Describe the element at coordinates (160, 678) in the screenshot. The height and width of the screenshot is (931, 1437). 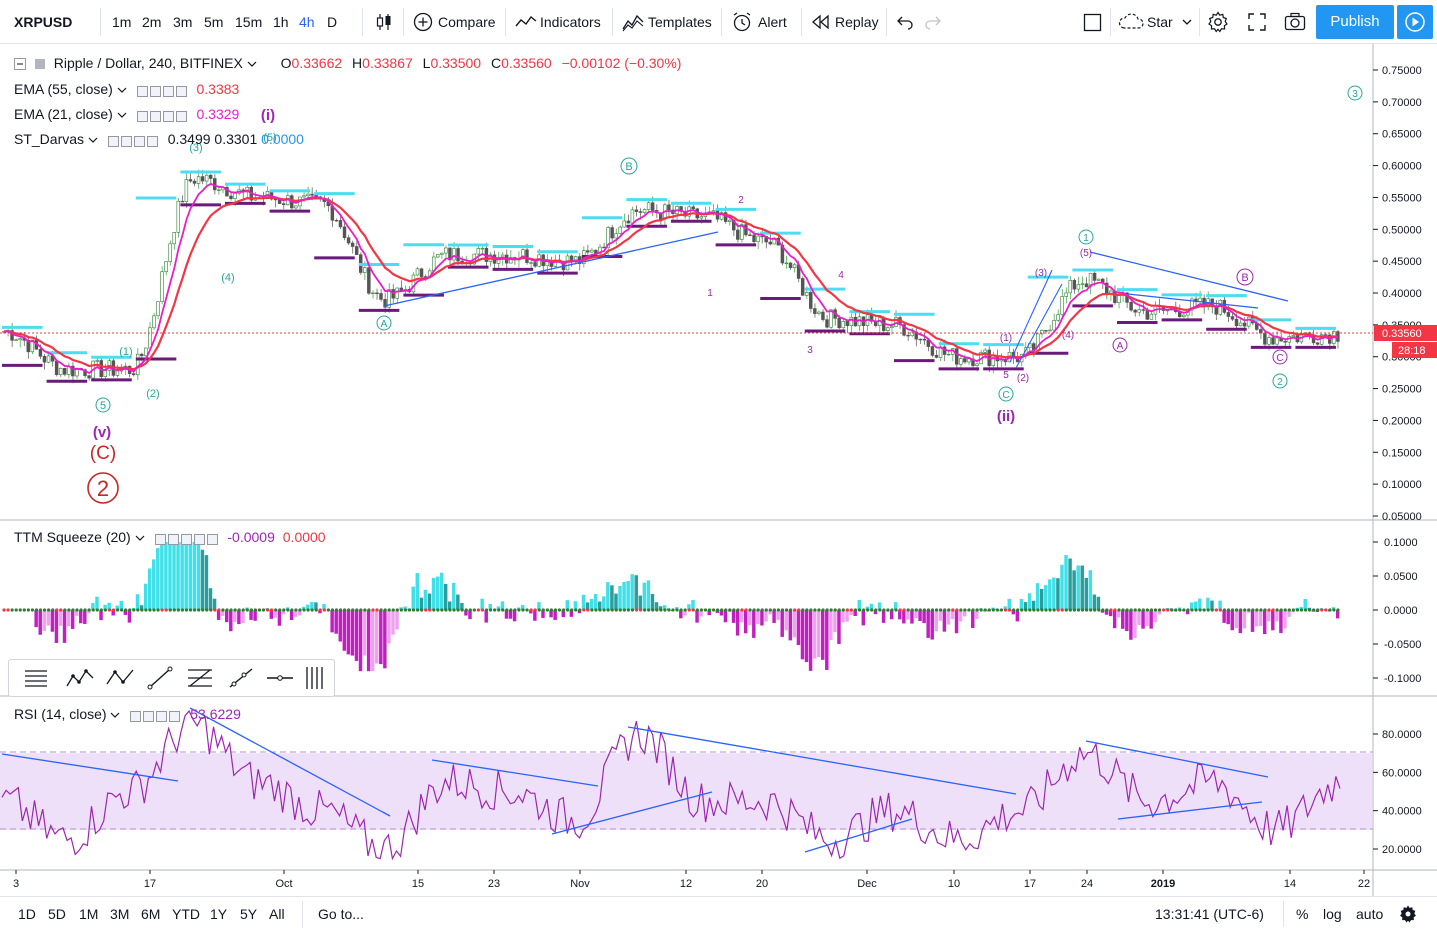
I see `trend-line-icon` at that location.